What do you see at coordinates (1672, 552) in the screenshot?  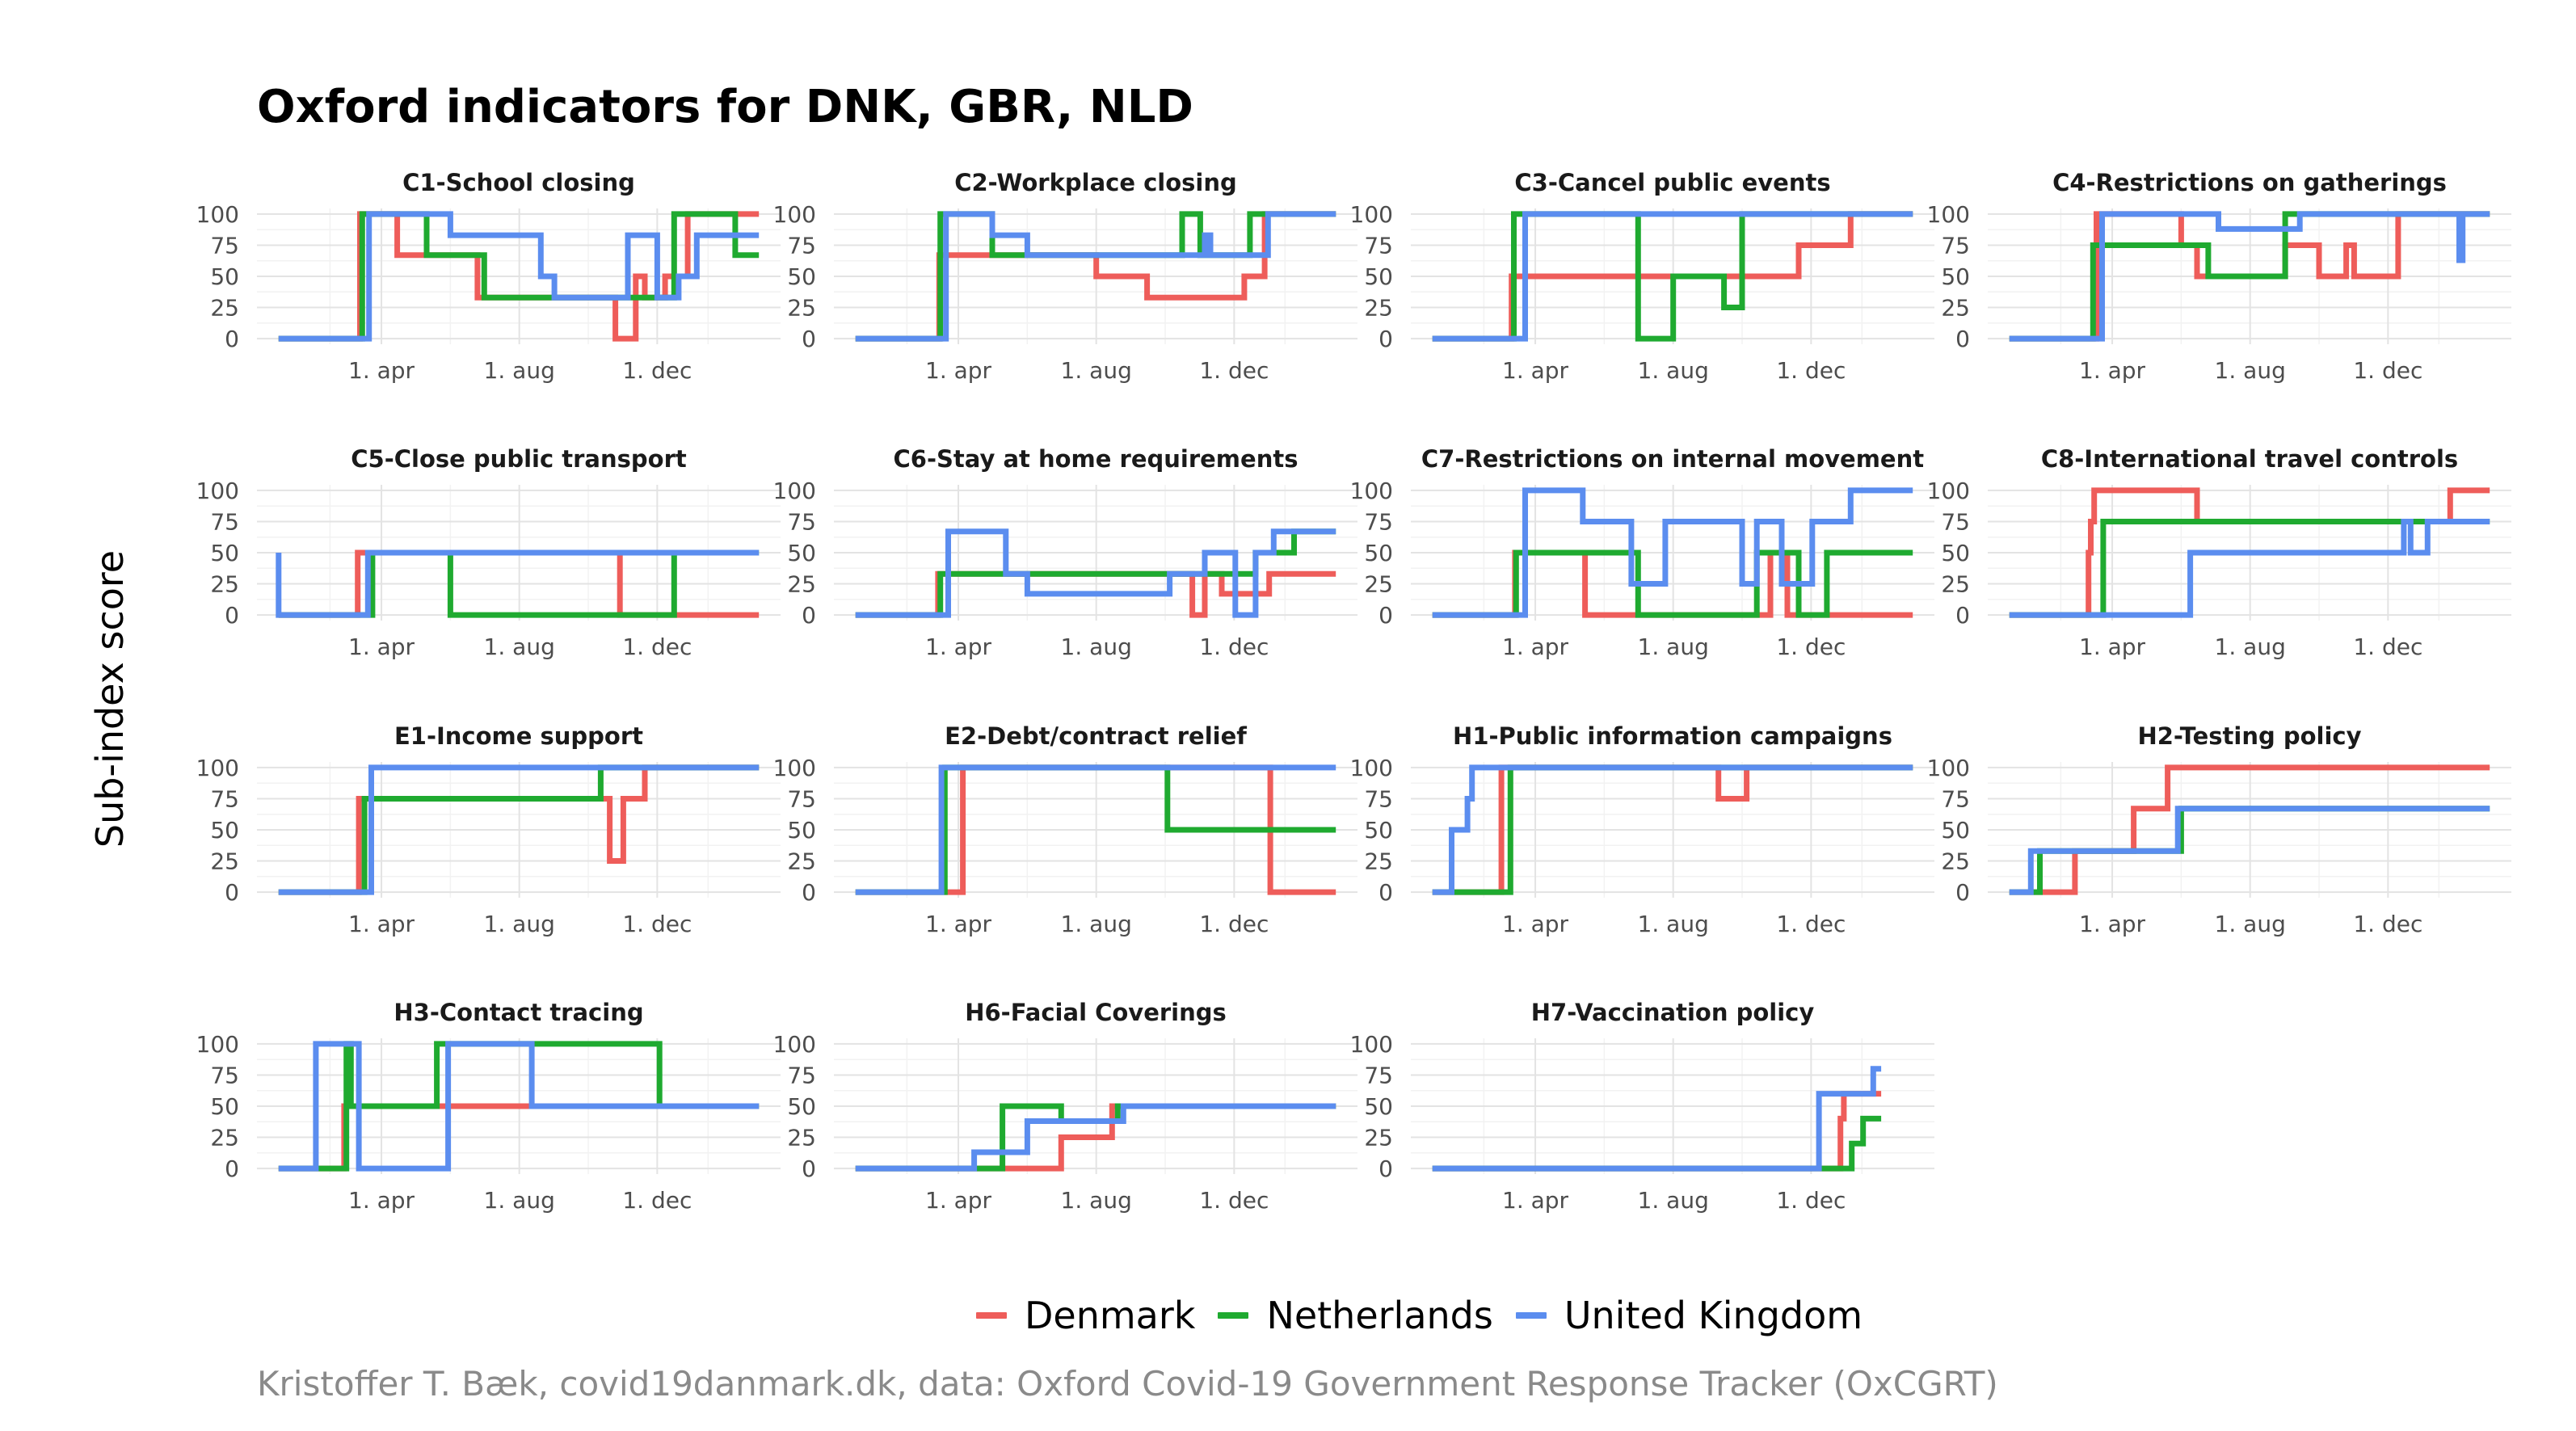 I see `series-line-united-kingdom-c7` at bounding box center [1672, 552].